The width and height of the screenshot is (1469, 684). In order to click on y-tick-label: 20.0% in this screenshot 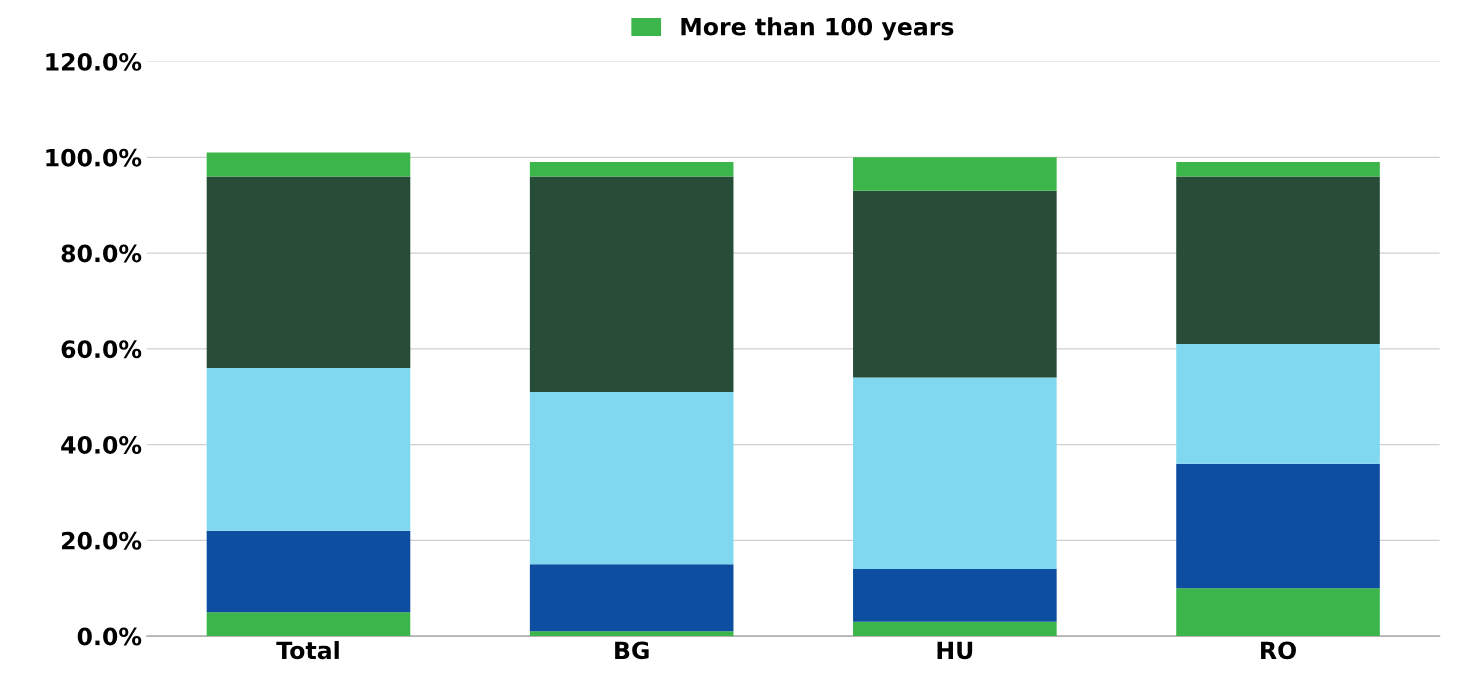, I will do `click(101, 540)`.